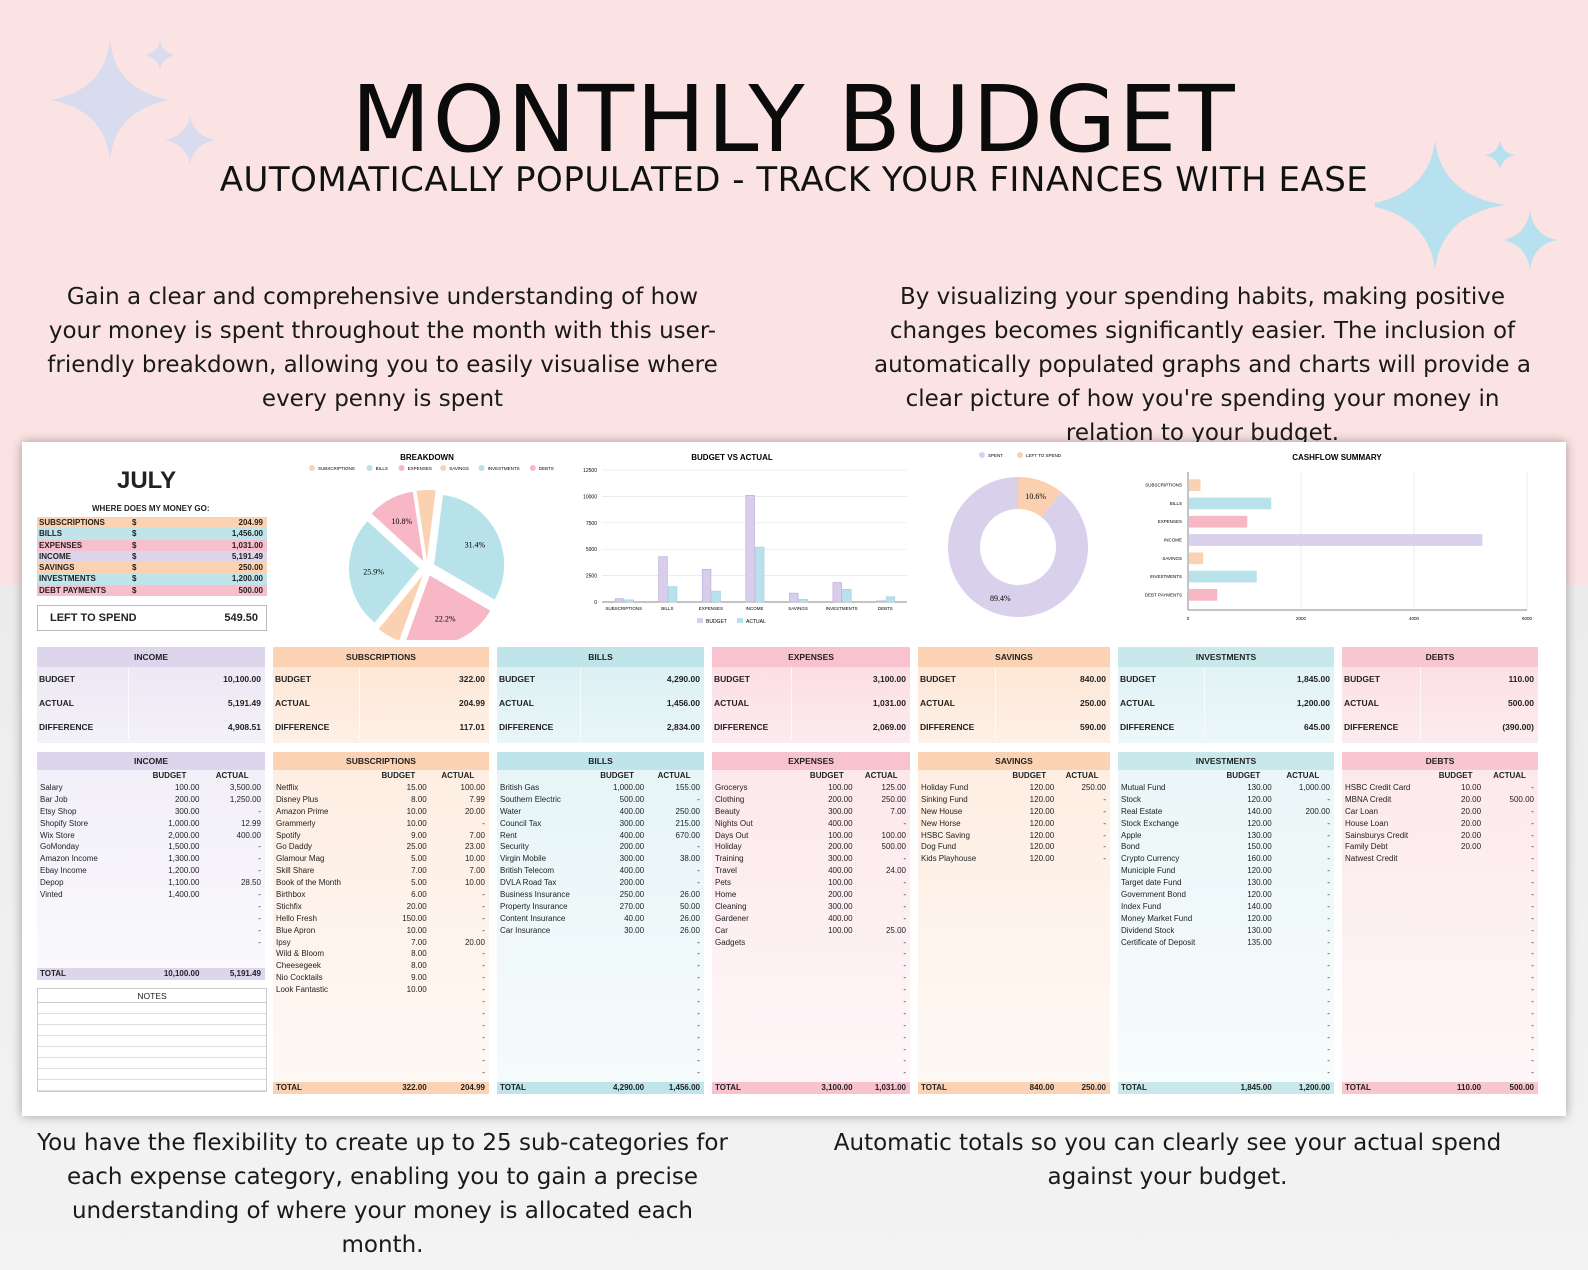  Describe the element at coordinates (250, 522) in the screenshot. I see `summary-value: 204.99` at that location.